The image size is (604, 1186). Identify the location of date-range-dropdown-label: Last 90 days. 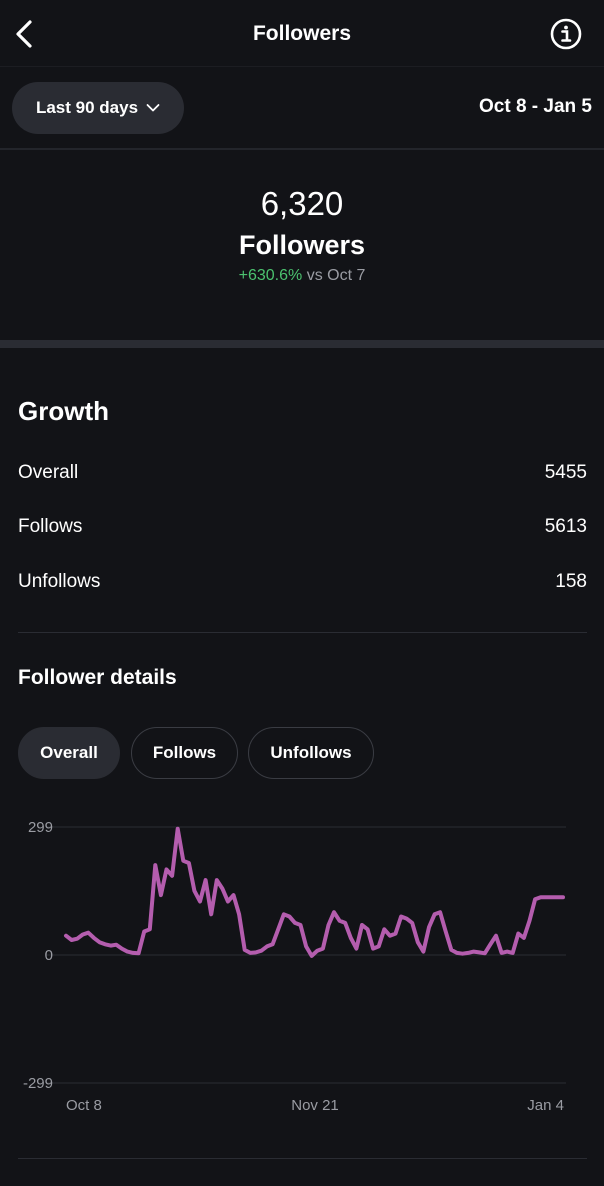
(87, 107).